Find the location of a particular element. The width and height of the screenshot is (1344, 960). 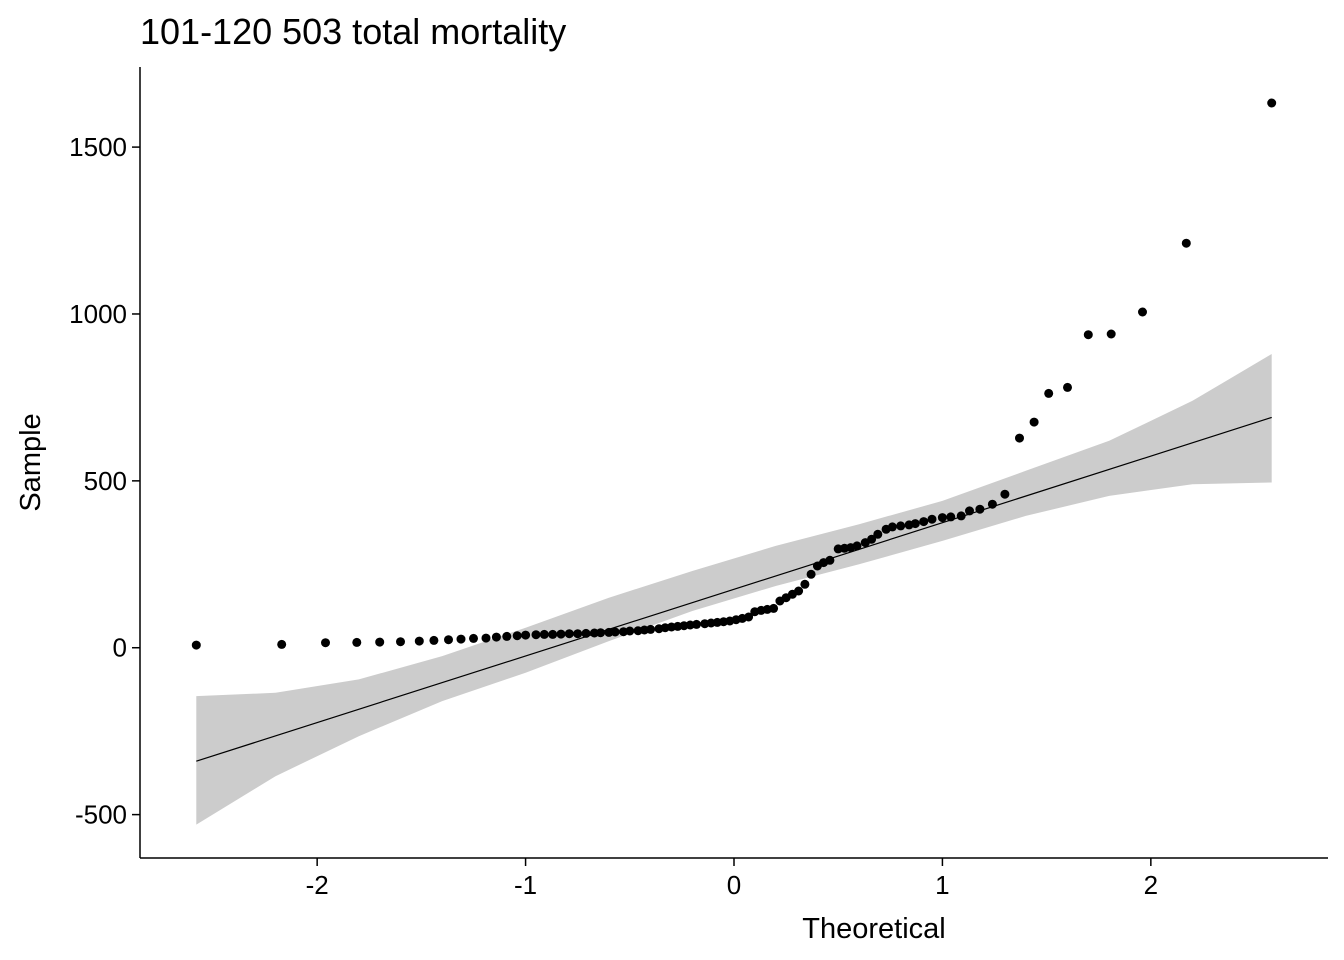

y-tick-label: 500 is located at coordinates (105, 481).